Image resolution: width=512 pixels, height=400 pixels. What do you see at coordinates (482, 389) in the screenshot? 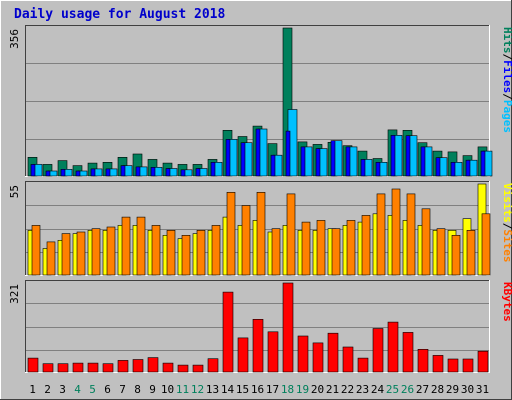
I see `x-tick-label-day-31: 31` at bounding box center [482, 389].